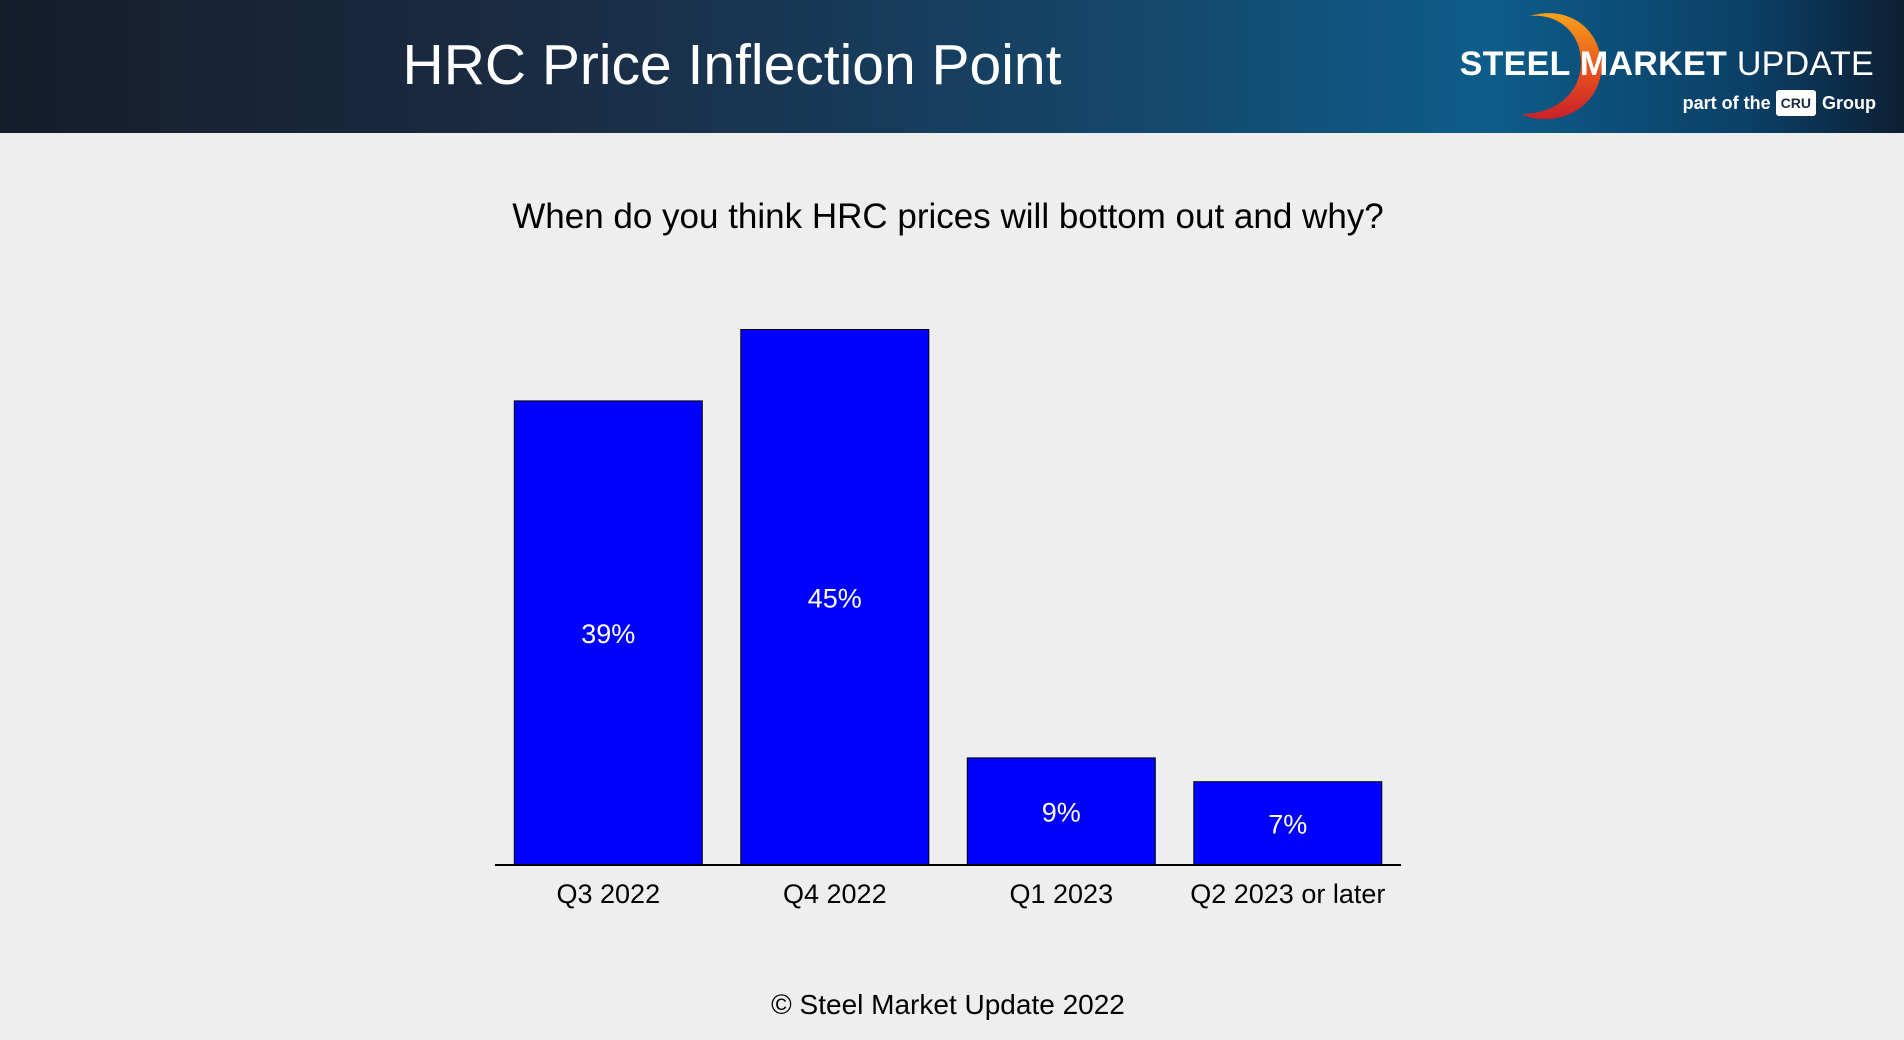  Describe the element at coordinates (1805, 64) in the screenshot. I see `logo-wordmark-light: UPDATE` at that location.